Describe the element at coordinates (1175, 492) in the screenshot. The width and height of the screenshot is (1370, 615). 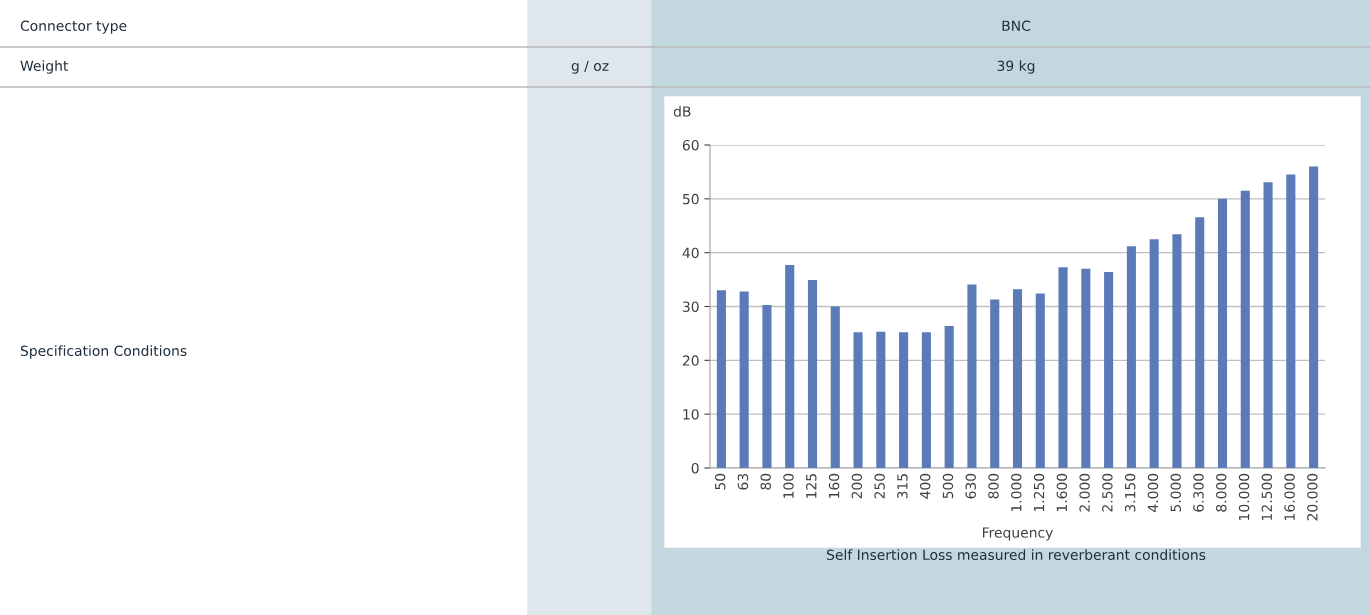
I see `x-tick-label: 5.000` at that location.